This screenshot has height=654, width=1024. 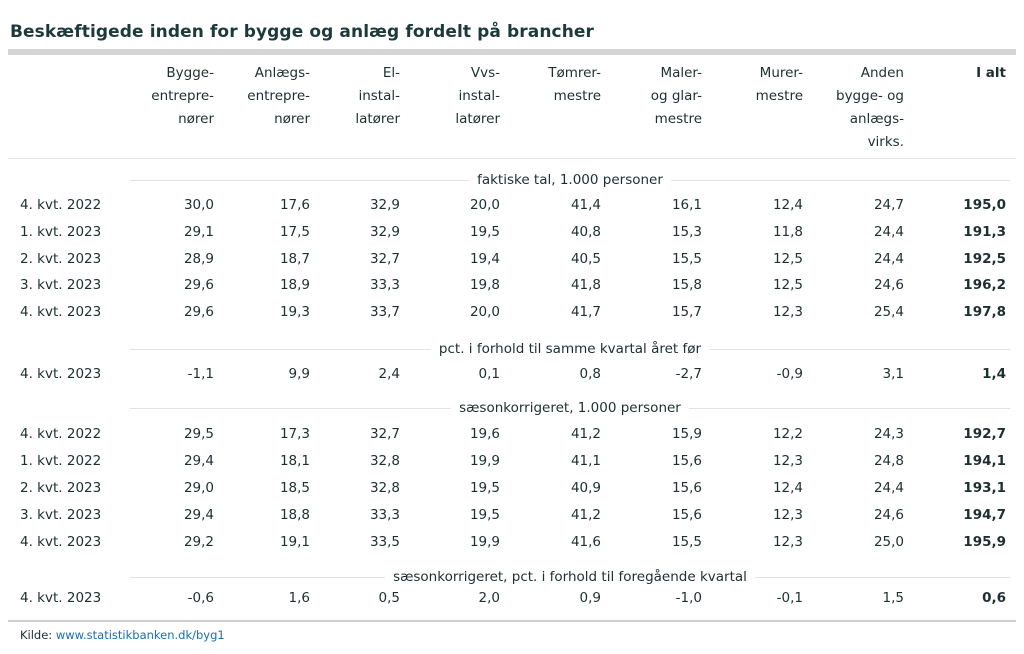 What do you see at coordinates (294, 515) in the screenshot?
I see `value-cell: 18,8` at bounding box center [294, 515].